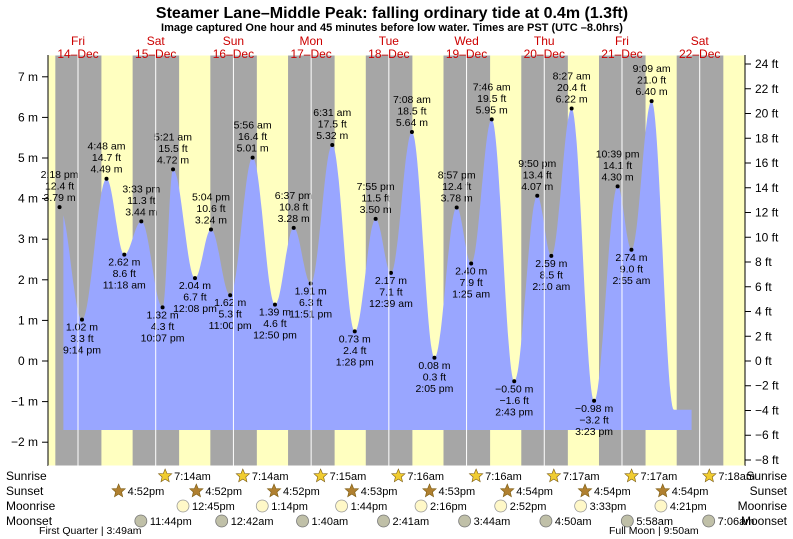 The height and width of the screenshot is (539, 793). I want to click on moonset-event: 11:44pm, so click(163, 521).